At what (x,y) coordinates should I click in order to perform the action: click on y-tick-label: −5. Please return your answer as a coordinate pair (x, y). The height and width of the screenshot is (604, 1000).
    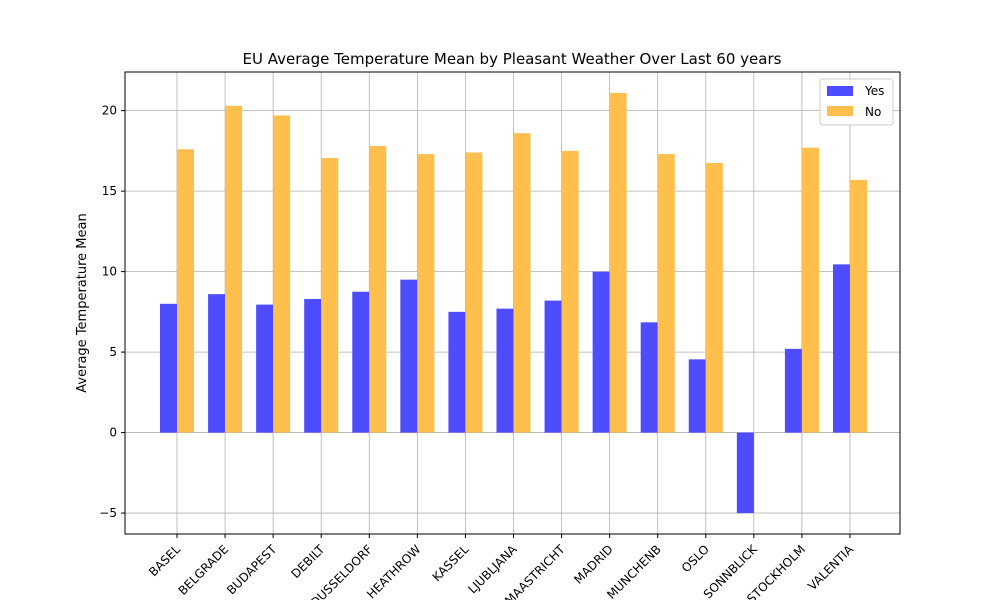
    Looking at the image, I should click on (108, 513).